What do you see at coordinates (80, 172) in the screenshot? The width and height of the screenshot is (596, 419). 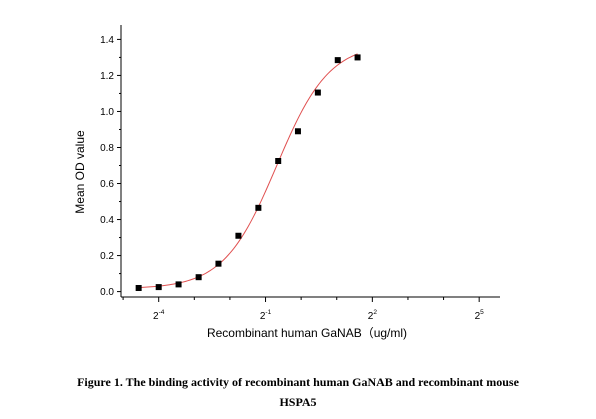 I see `y-axis-title: Mean OD value` at bounding box center [80, 172].